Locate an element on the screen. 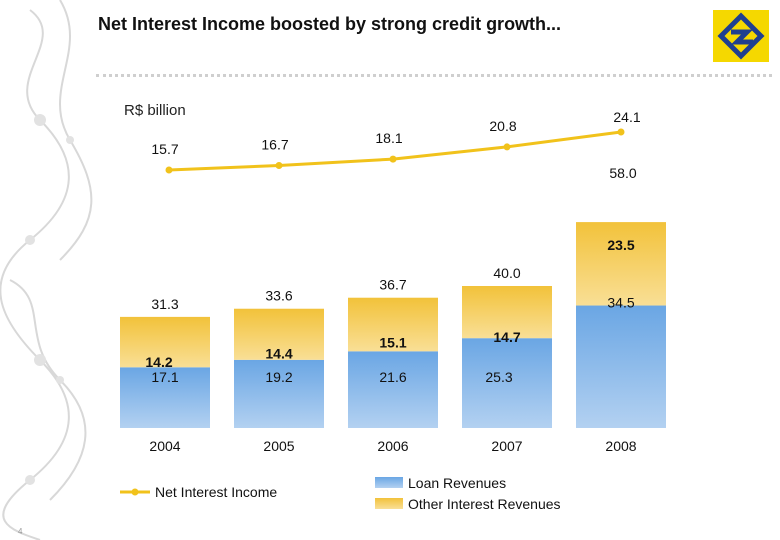 The height and width of the screenshot is (540, 780). line-point-2007 is located at coordinates (507, 147).